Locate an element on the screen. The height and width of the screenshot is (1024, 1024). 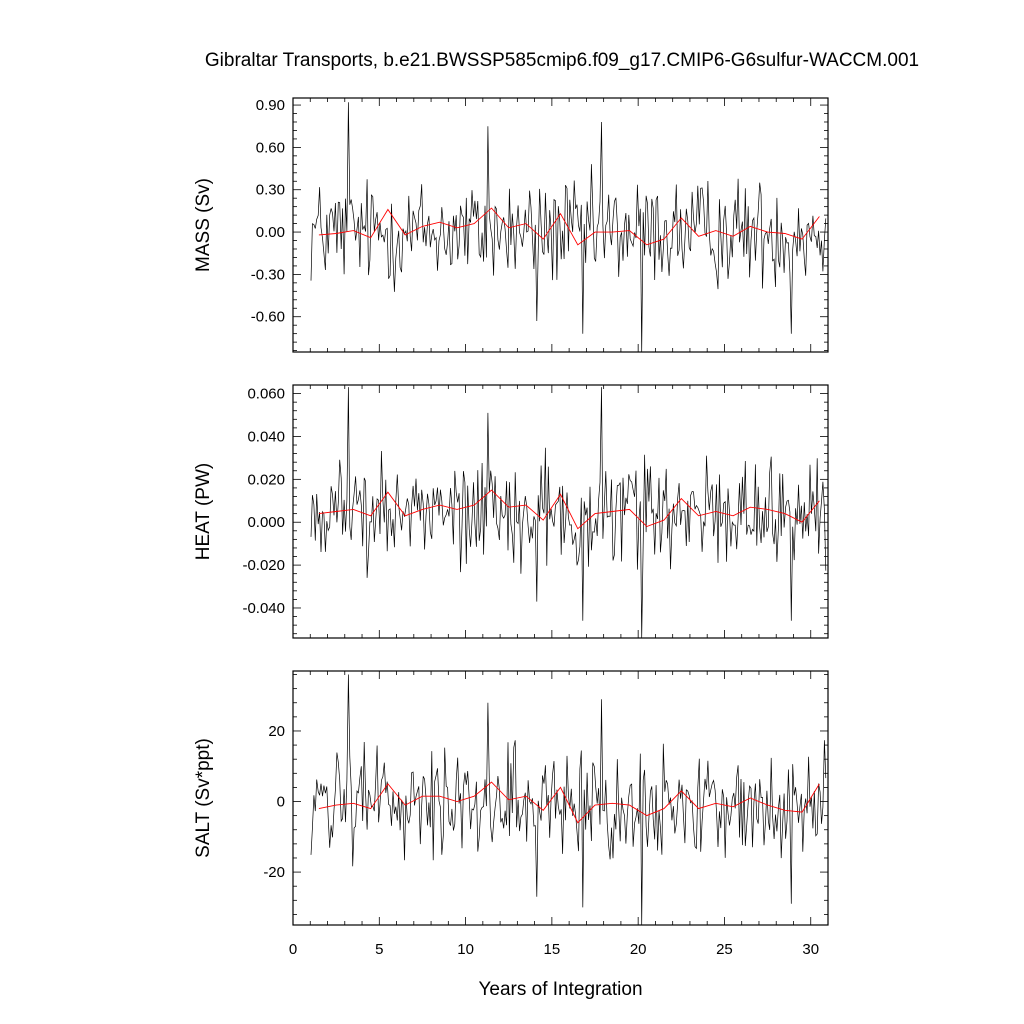
mass-y-tick-label: -0.60 is located at coordinates (268, 317).